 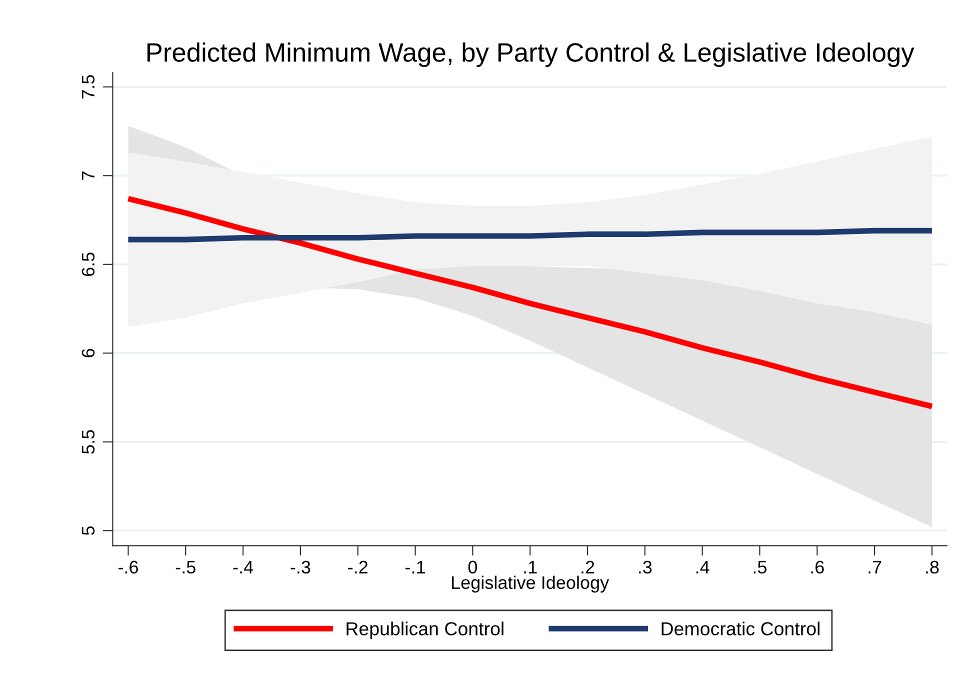 What do you see at coordinates (741, 629) in the screenshot?
I see `legend-label: Democratic Control` at bounding box center [741, 629].